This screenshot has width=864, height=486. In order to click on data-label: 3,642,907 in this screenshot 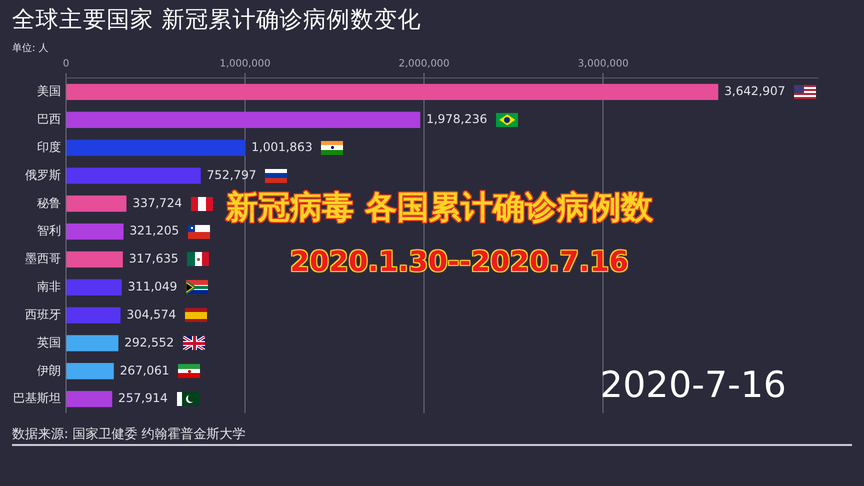, I will do `click(755, 91)`.